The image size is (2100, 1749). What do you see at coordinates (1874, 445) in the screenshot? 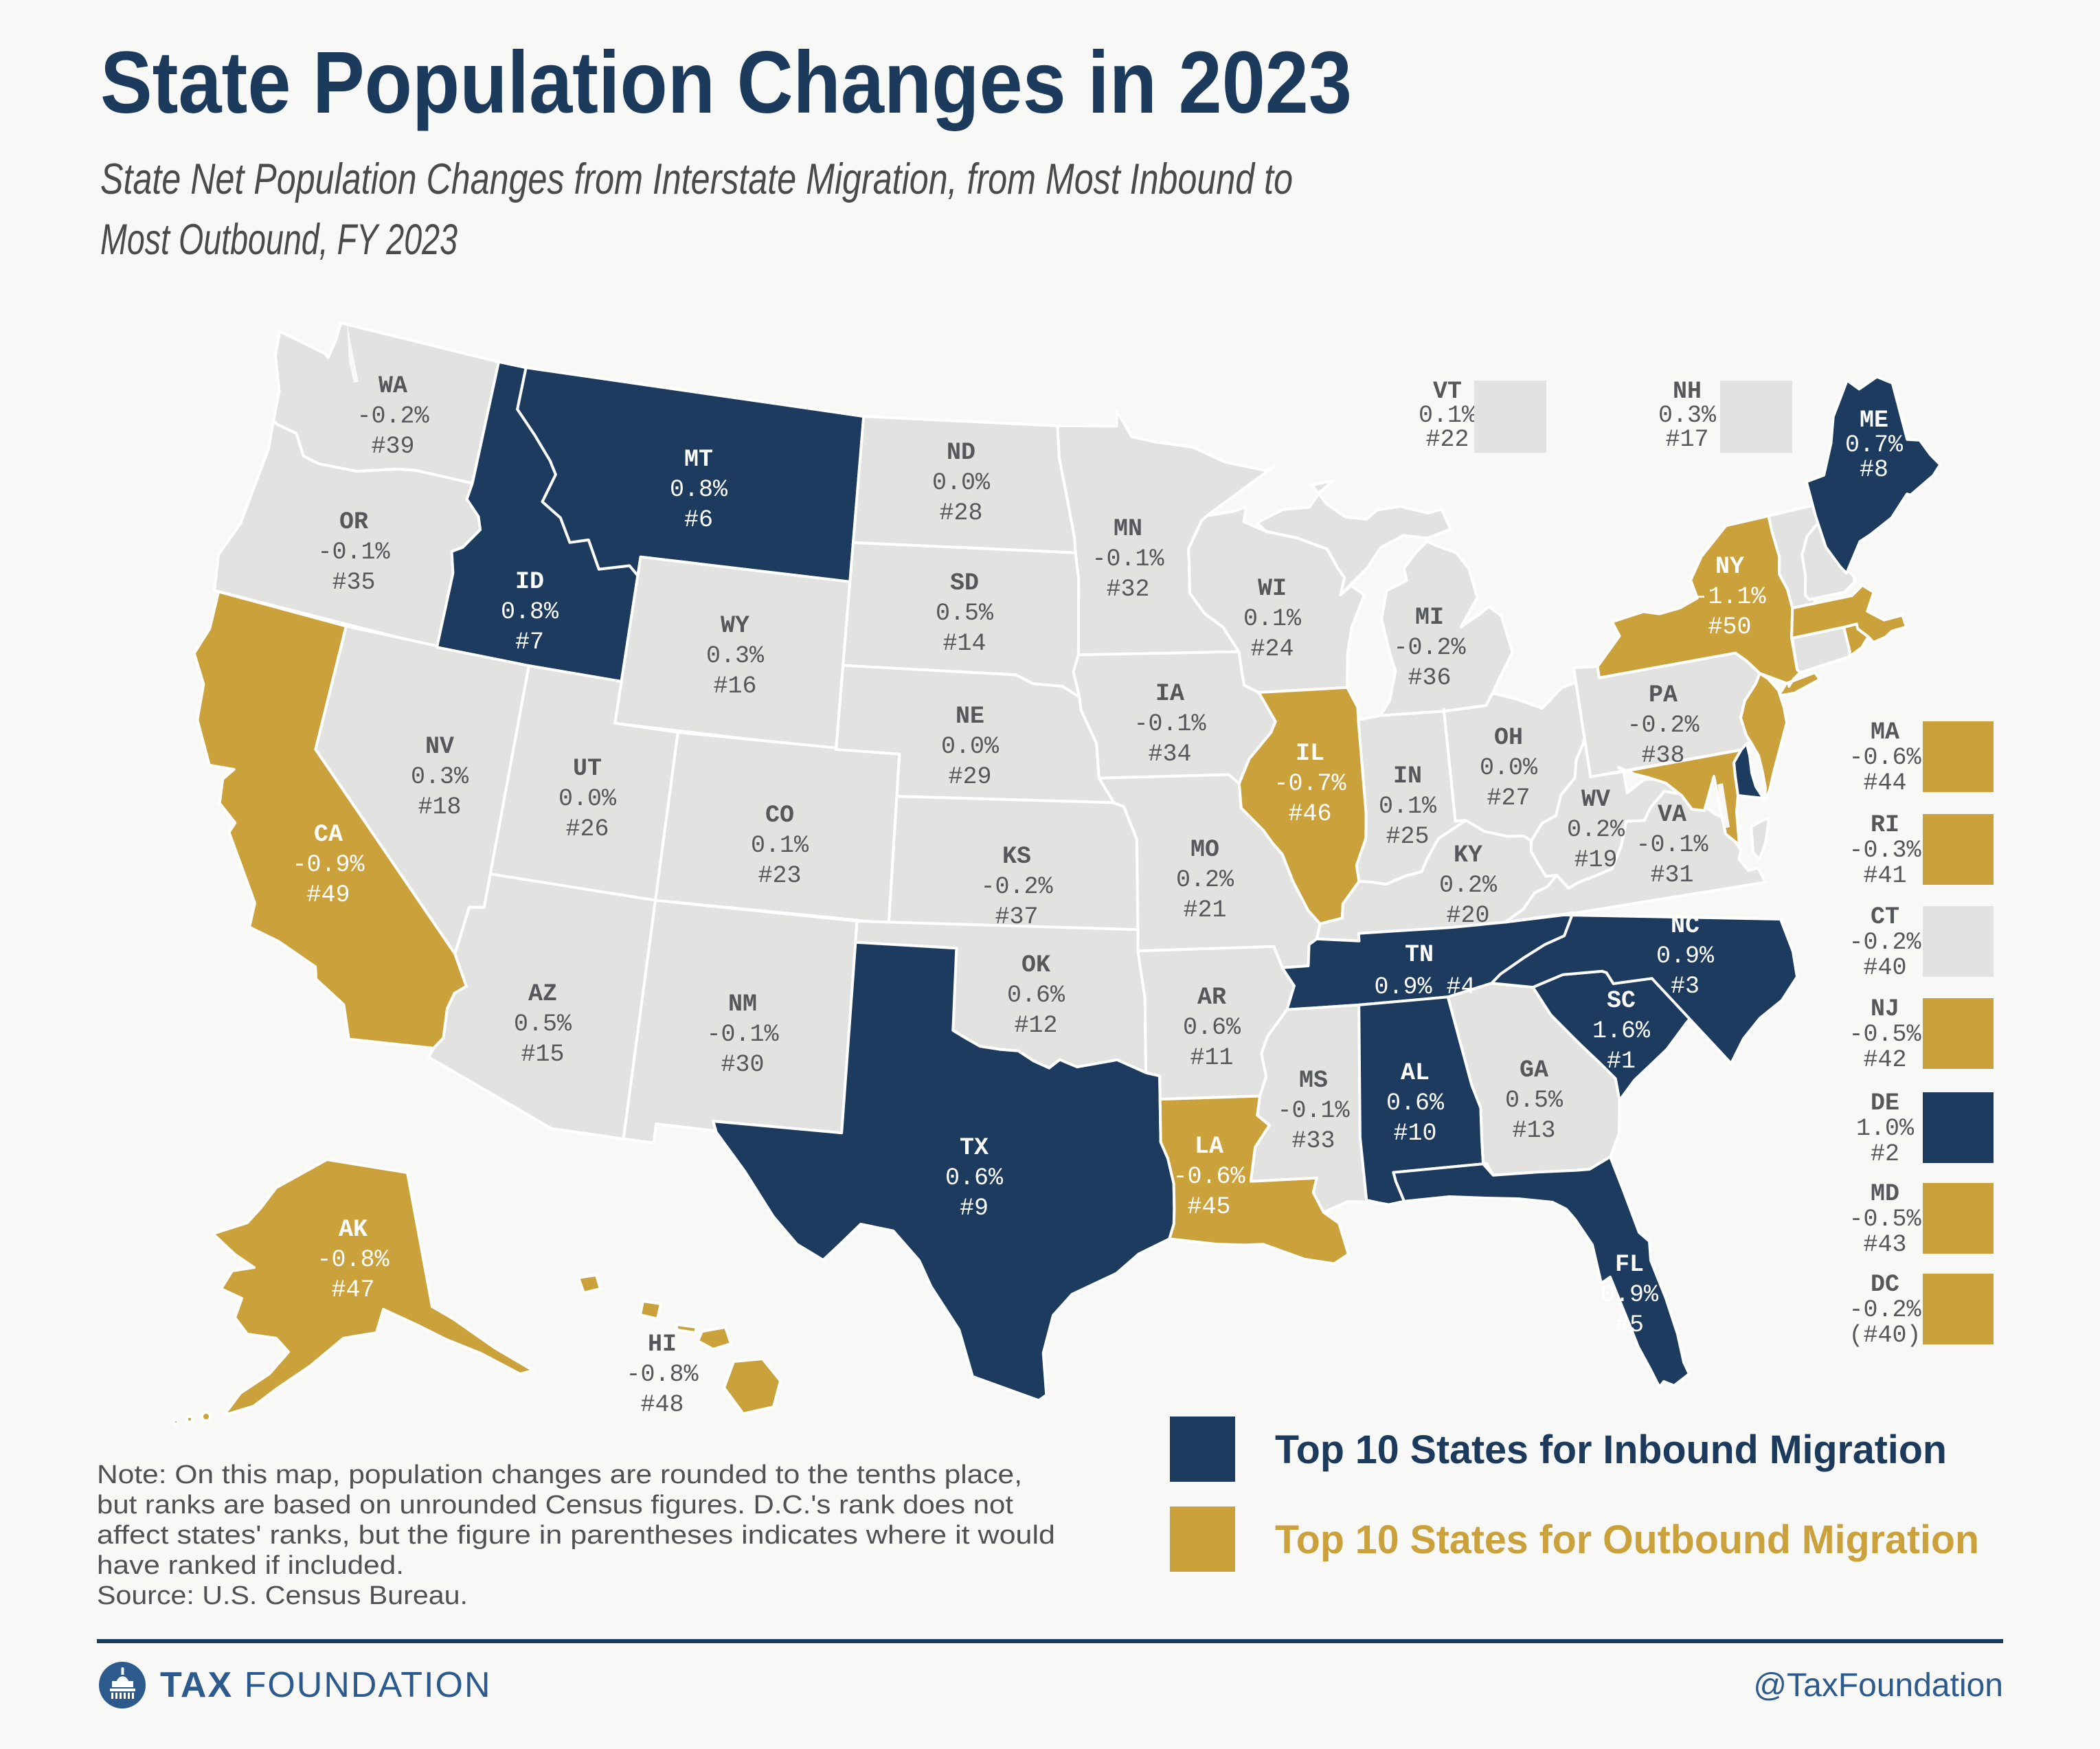
I see `svg-text: 0.7%` at bounding box center [1874, 445].